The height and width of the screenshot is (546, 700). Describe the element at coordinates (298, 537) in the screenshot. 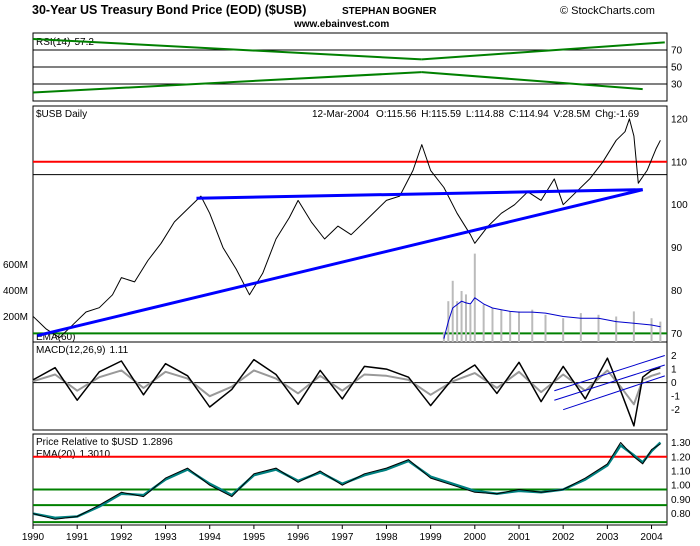

I see `x-axis-label: 1996` at that location.